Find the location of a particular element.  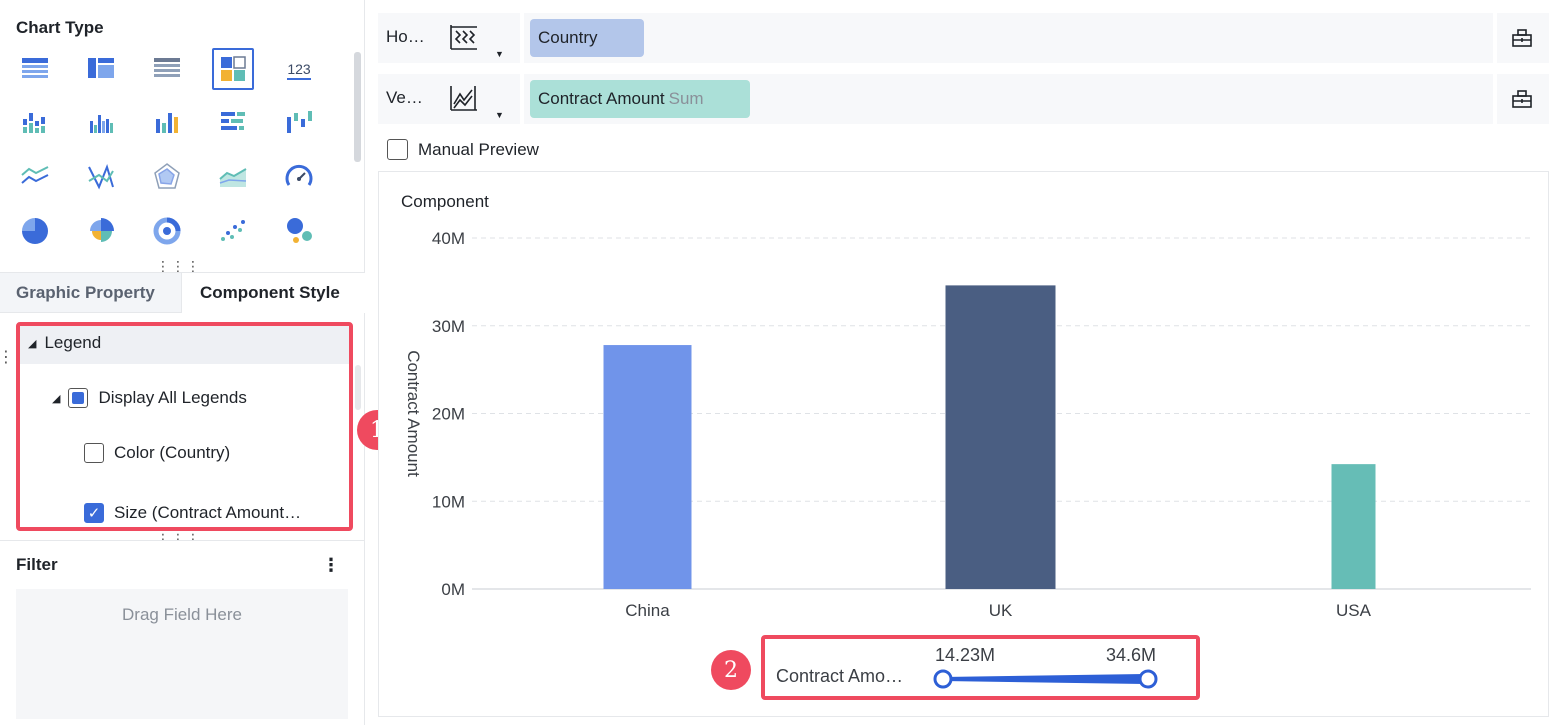

size-legend-min: 14.23M is located at coordinates (965, 655).